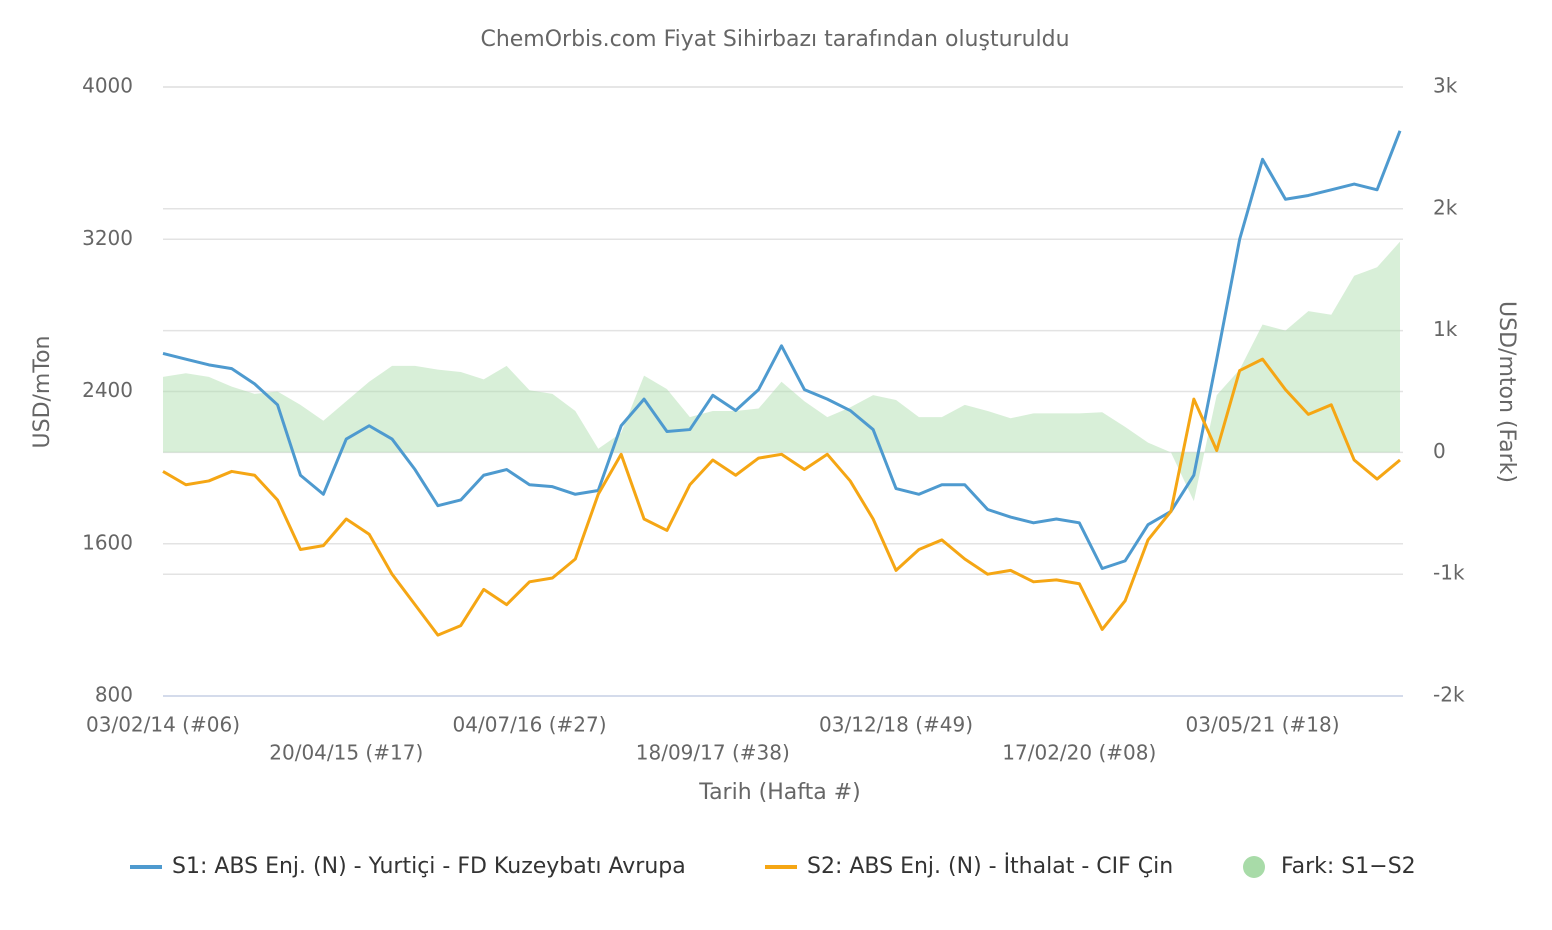 The width and height of the screenshot is (1552, 930). What do you see at coordinates (990, 866) in the screenshot?
I see `legend-label: S2: ABS Enj. (N) - İthalat - CIF Çin` at bounding box center [990, 866].